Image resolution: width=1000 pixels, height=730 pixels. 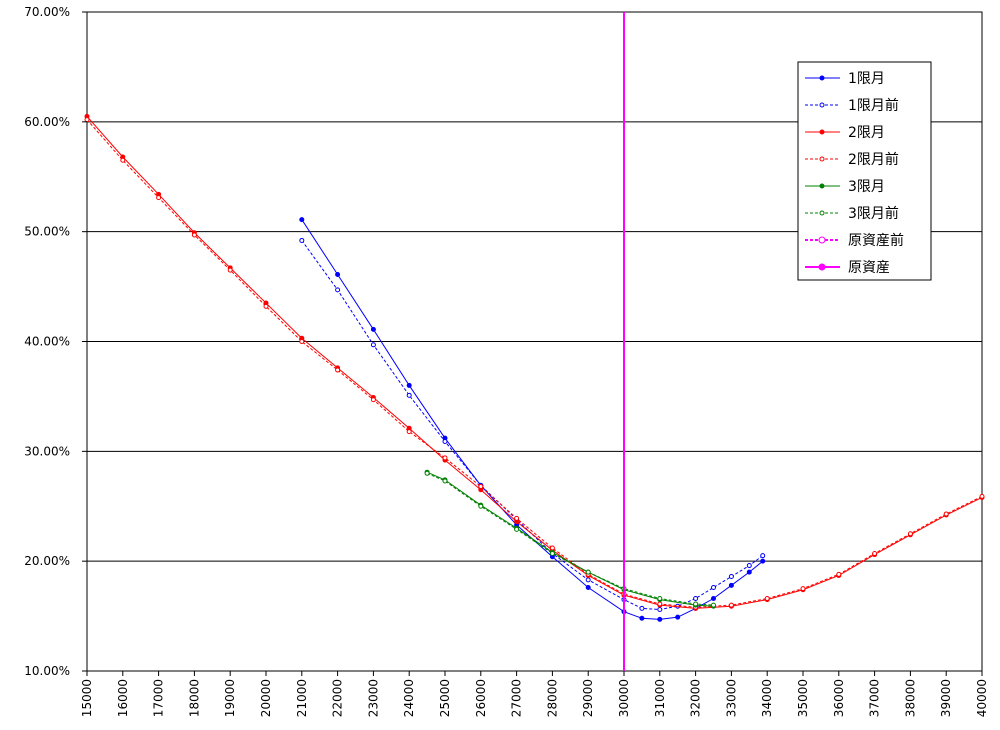 What do you see at coordinates (876, 240) in the screenshot?
I see `legend-label: 原資産前` at bounding box center [876, 240].